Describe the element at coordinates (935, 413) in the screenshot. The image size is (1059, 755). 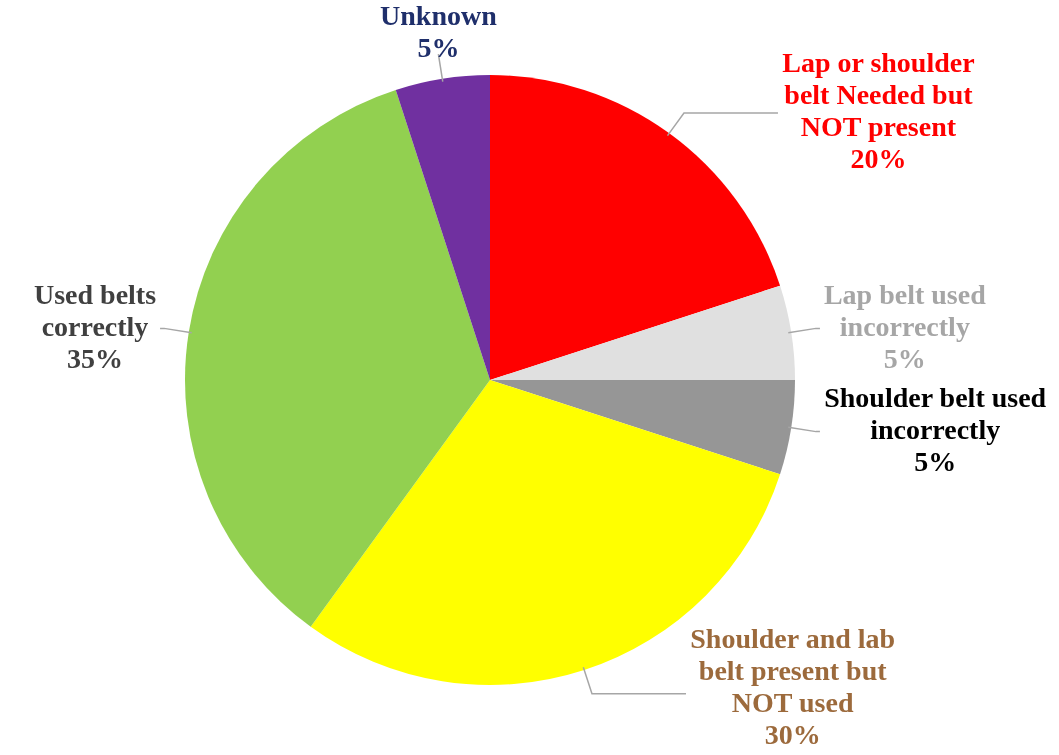
I see `slice-label: Shoulder belt used incorrectly` at that location.